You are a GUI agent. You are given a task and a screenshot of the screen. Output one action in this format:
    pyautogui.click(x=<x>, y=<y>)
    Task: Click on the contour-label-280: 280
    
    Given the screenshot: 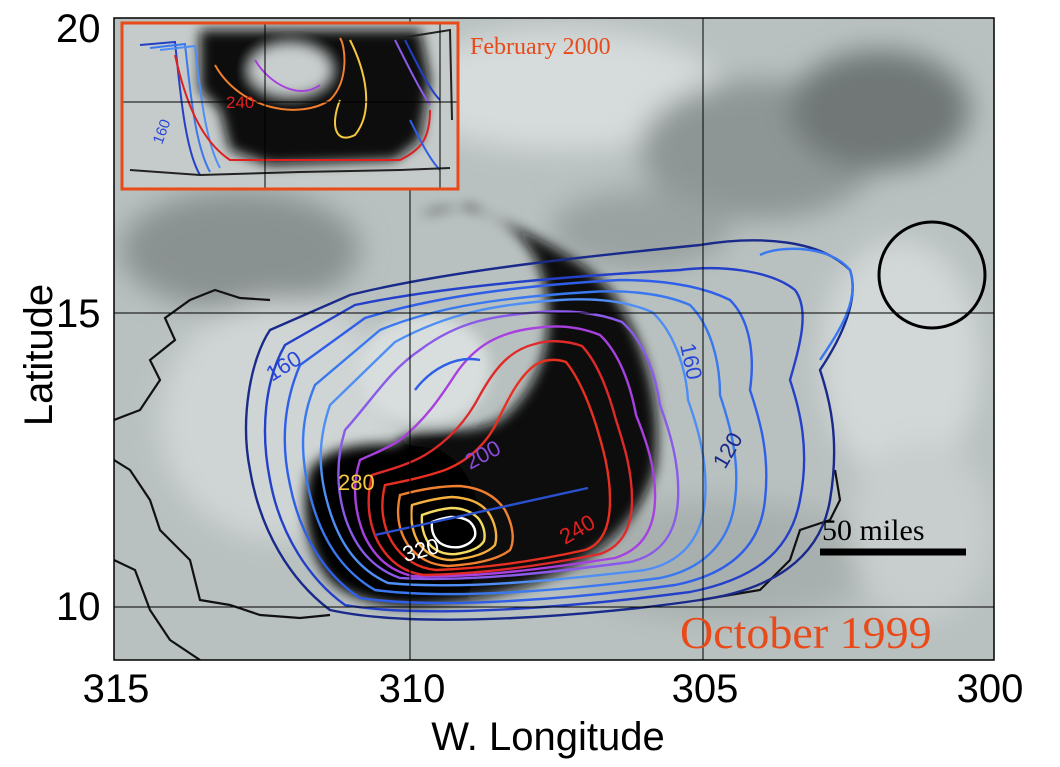 What is the action you would take?
    pyautogui.click(x=356, y=482)
    